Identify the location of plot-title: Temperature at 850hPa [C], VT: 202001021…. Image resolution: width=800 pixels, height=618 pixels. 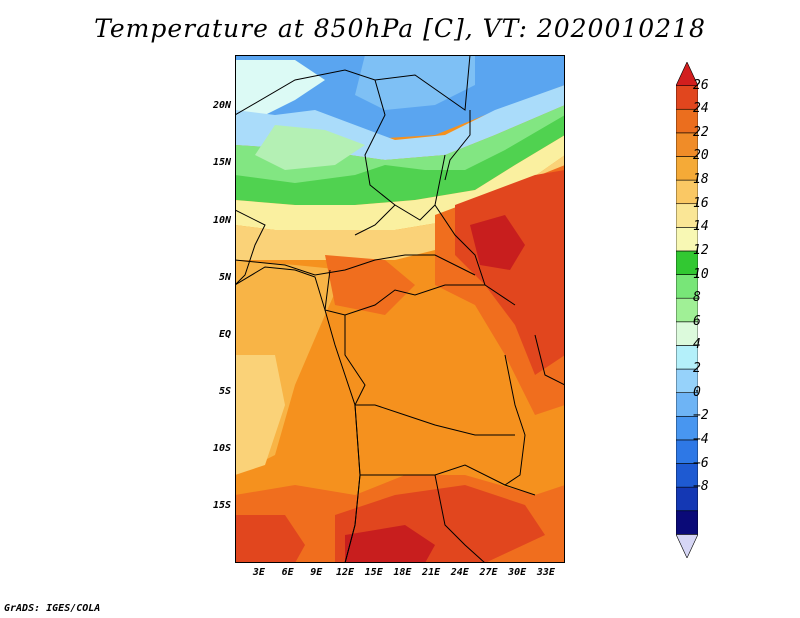
(400, 28).